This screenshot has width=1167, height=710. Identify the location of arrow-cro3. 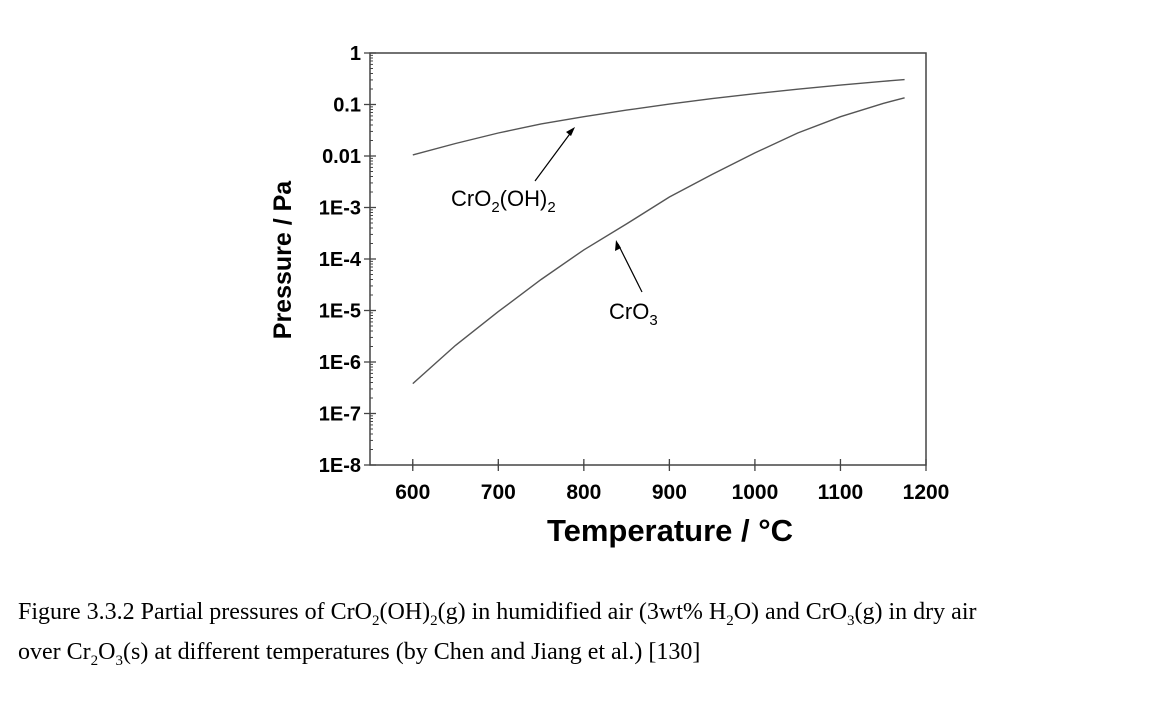
(630, 268).